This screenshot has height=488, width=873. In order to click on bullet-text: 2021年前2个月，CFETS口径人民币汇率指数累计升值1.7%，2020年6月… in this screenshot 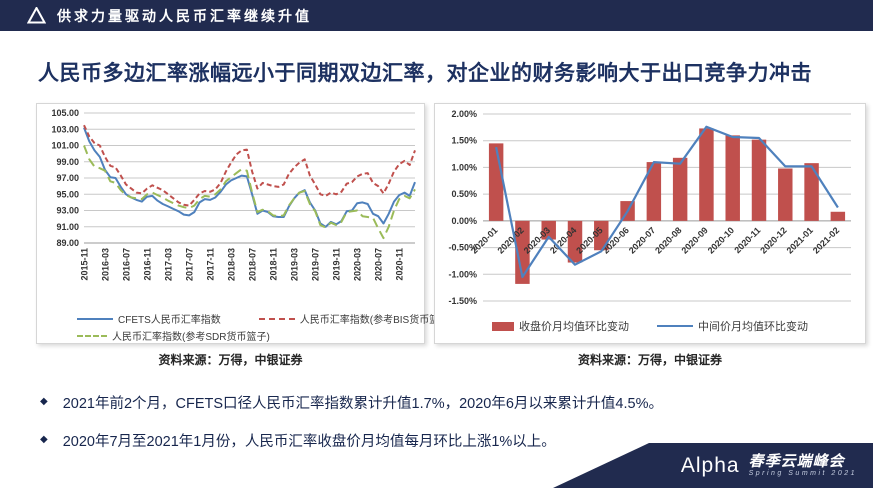, I will do `click(362, 404)`.